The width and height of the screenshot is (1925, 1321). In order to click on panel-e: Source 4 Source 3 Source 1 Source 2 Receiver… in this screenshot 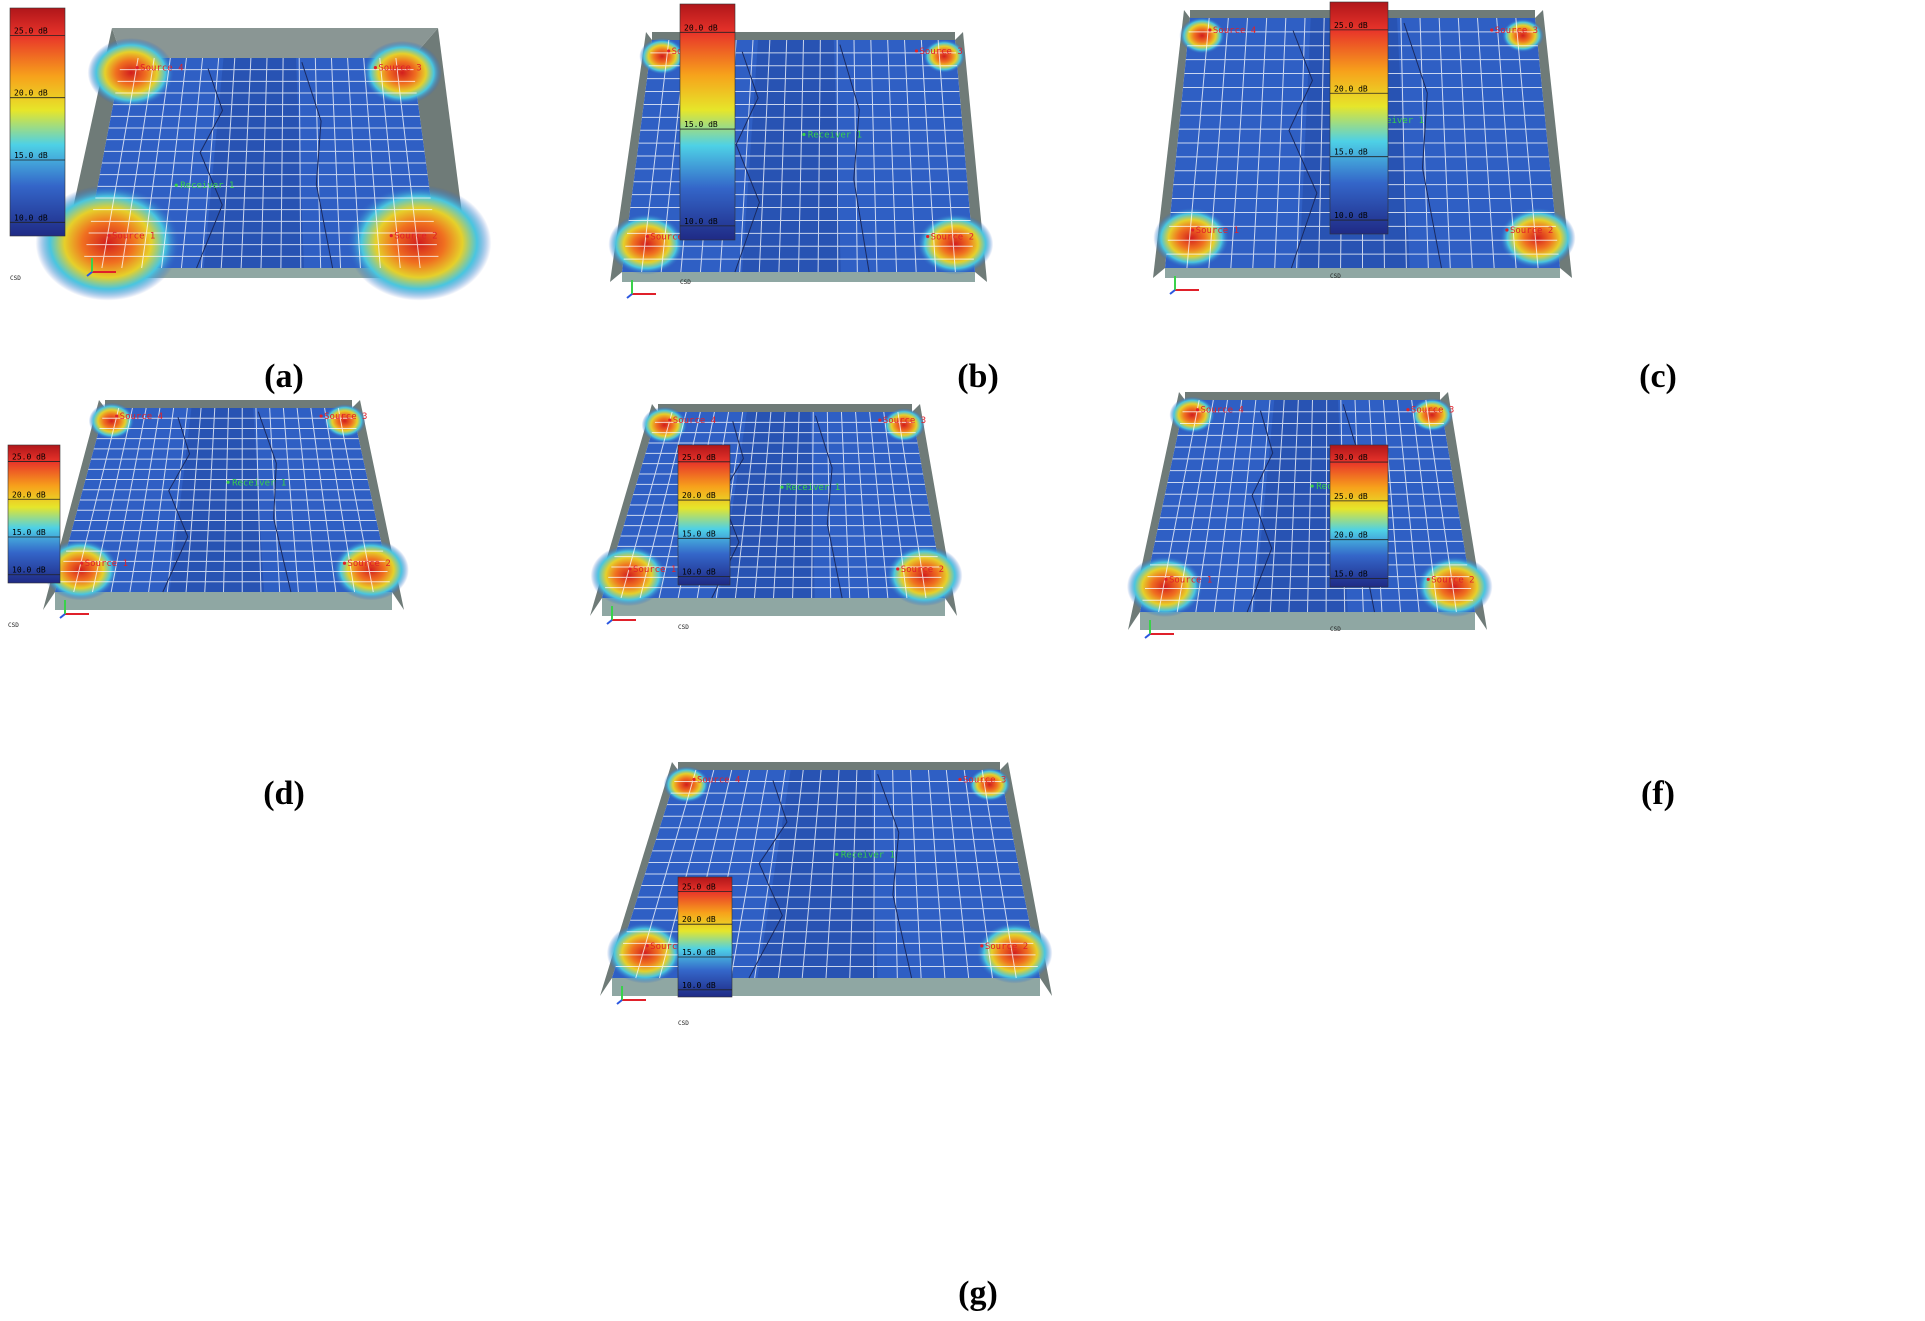, I will do `click(910, 587)`.